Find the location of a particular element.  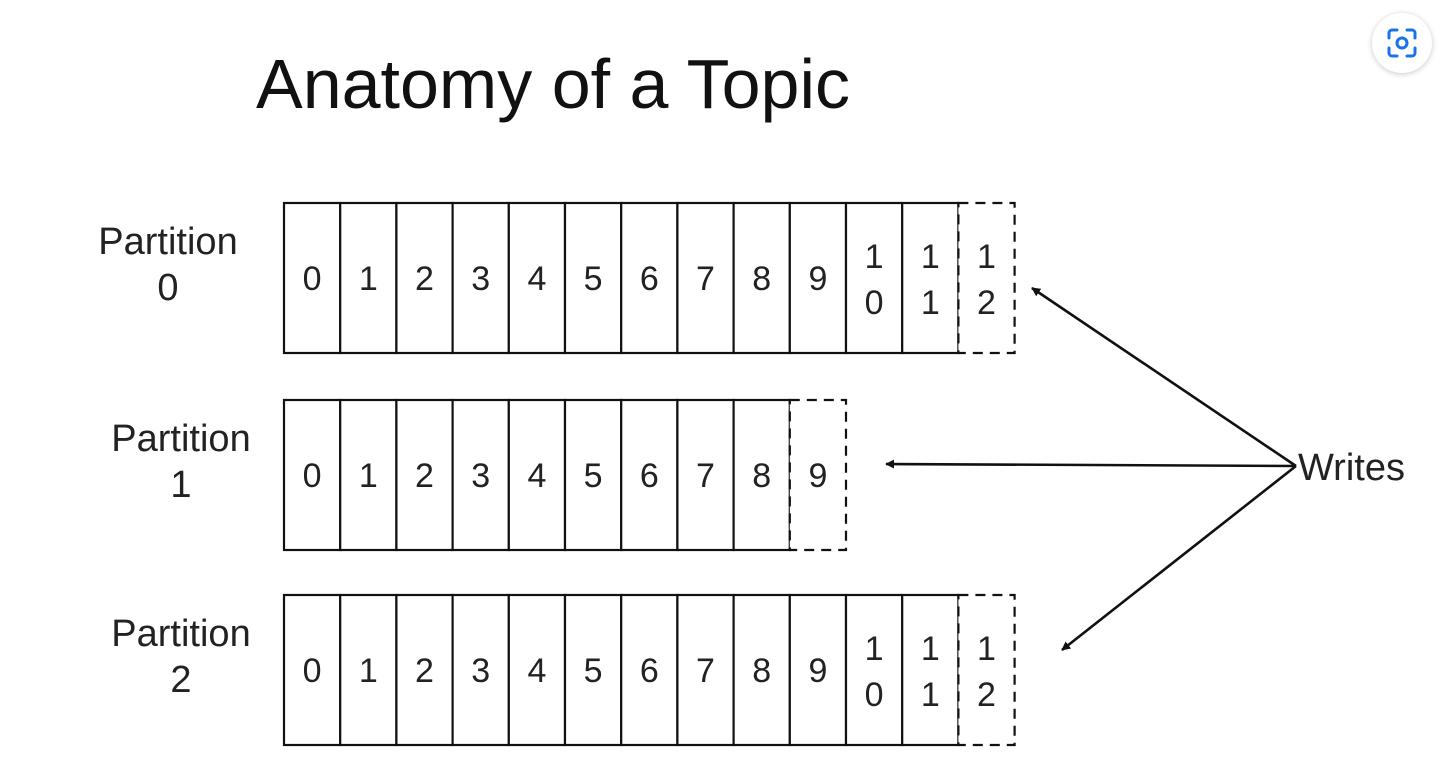

page-title: Anatomy of a Topic is located at coordinates (553, 84).